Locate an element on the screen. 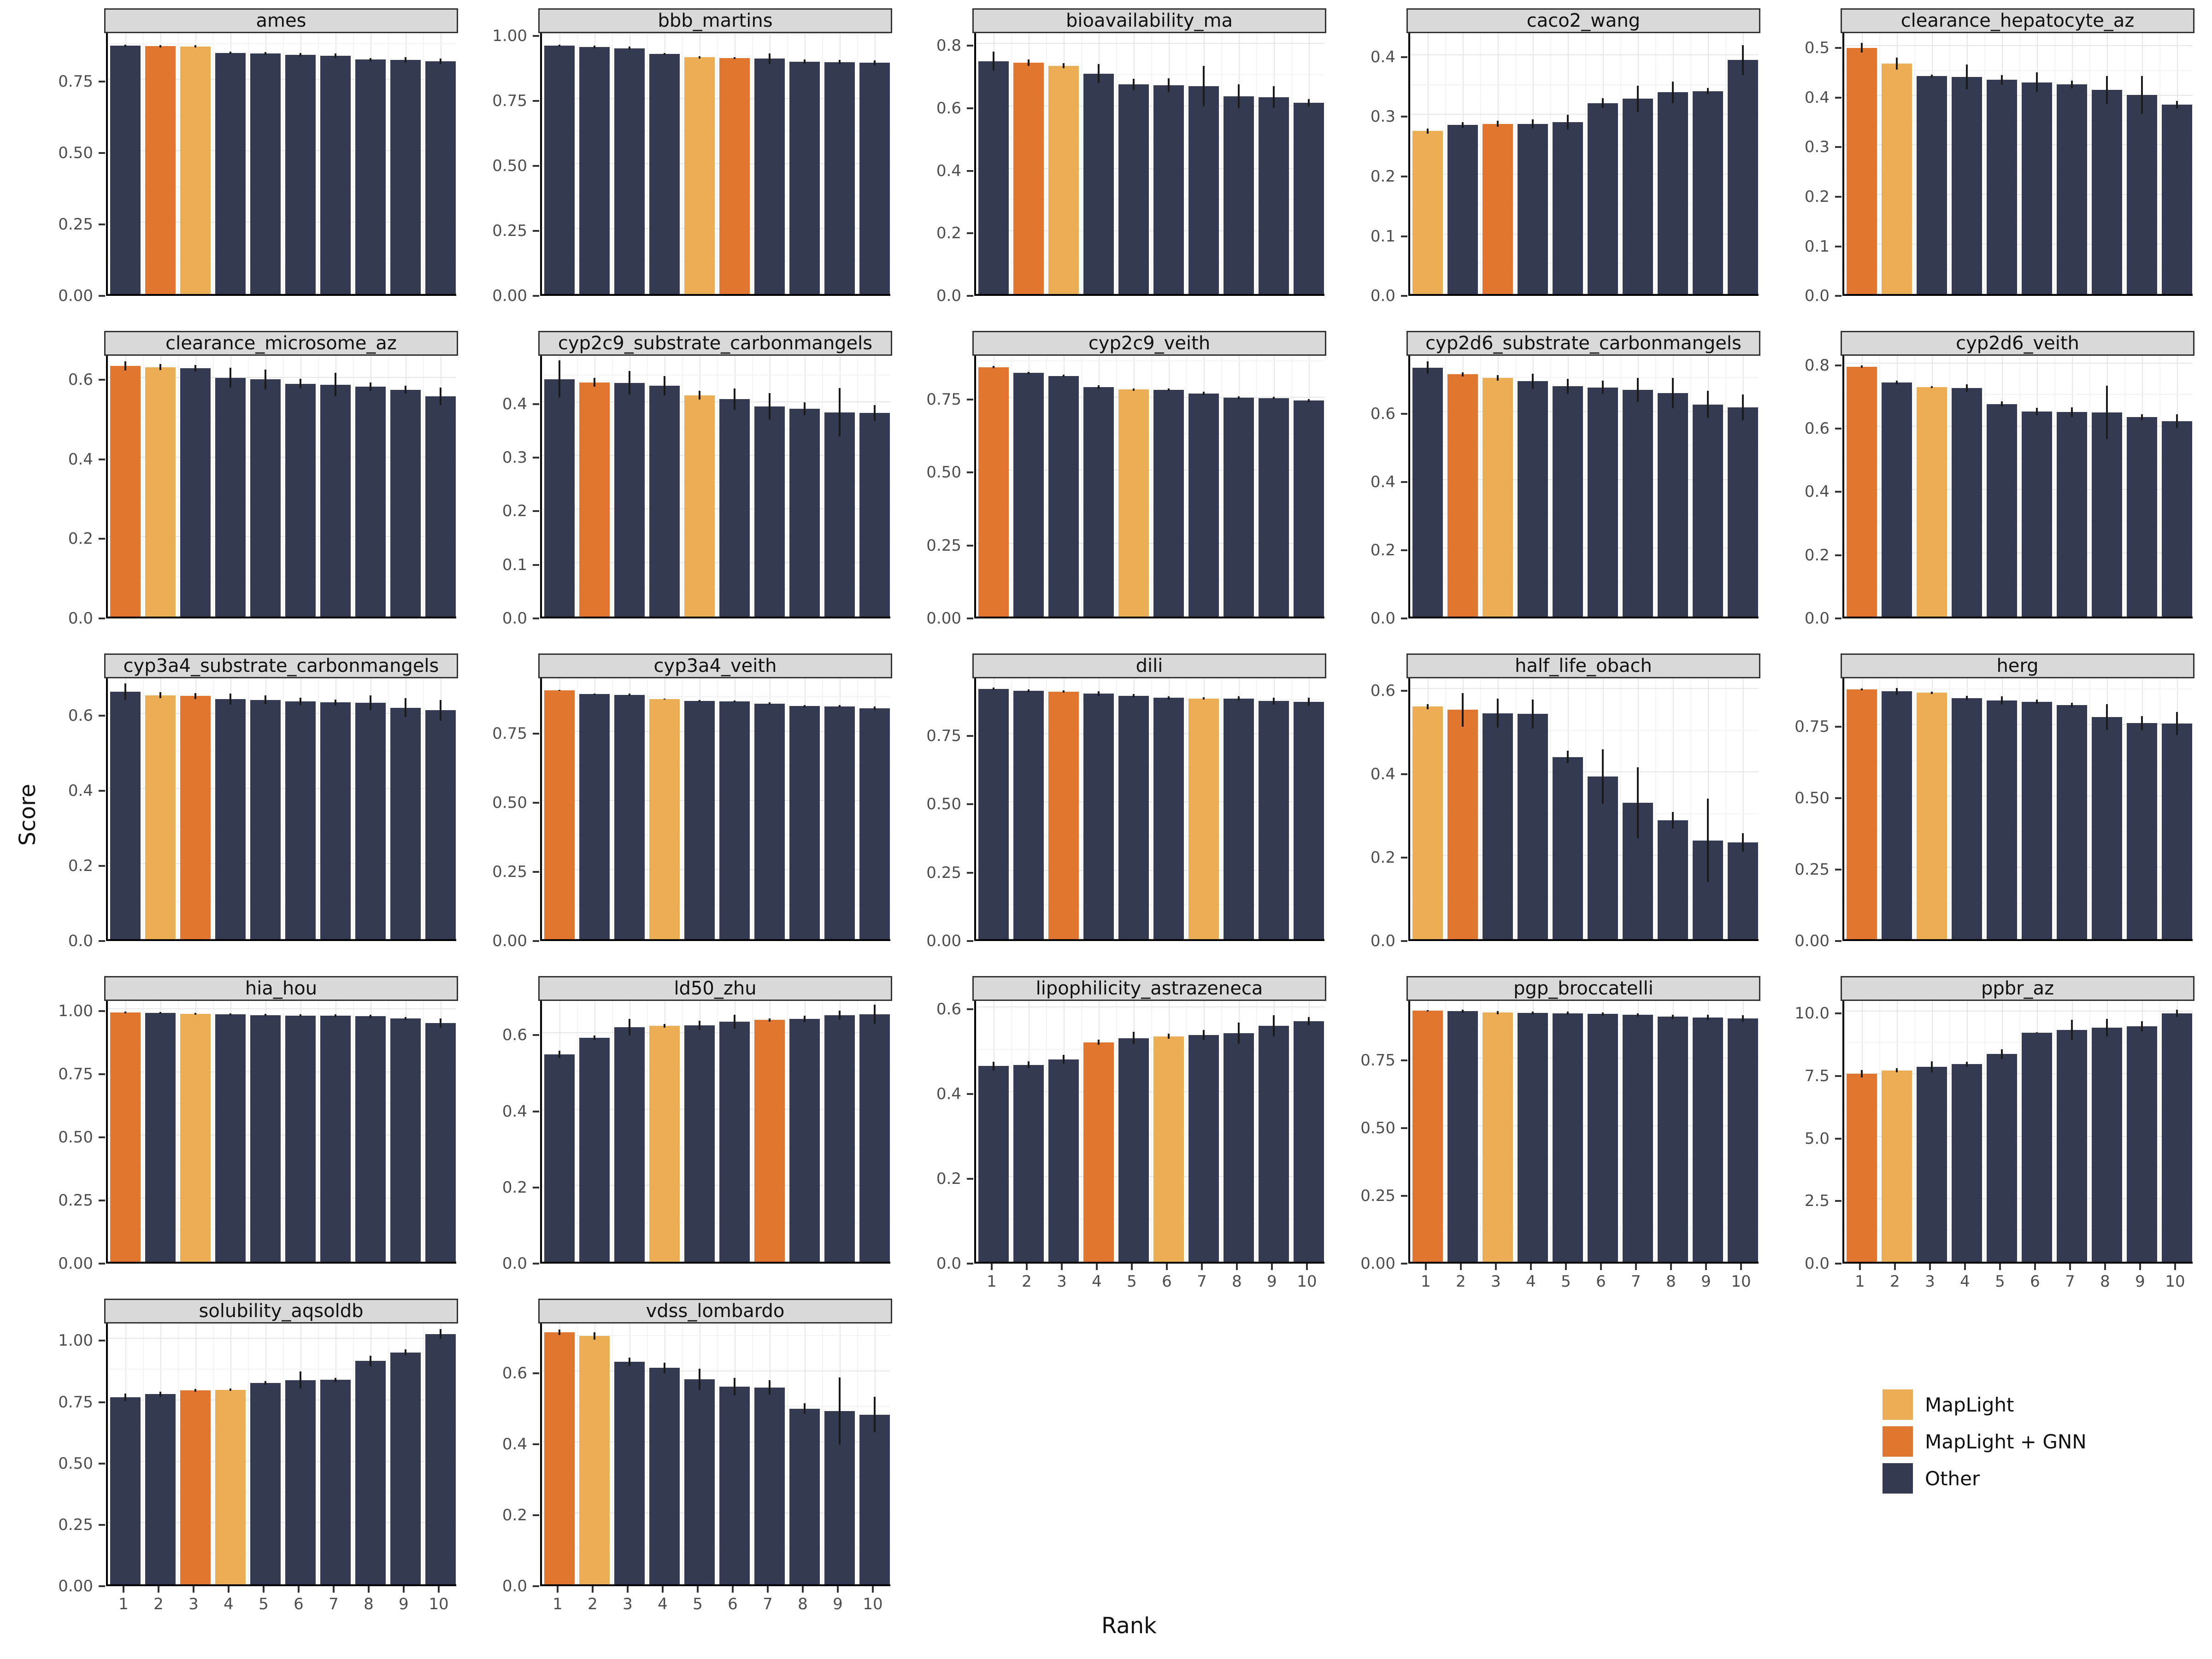 This screenshot has width=2212, height=1659. y-tick-label: 0.25 is located at coordinates (1812, 869).